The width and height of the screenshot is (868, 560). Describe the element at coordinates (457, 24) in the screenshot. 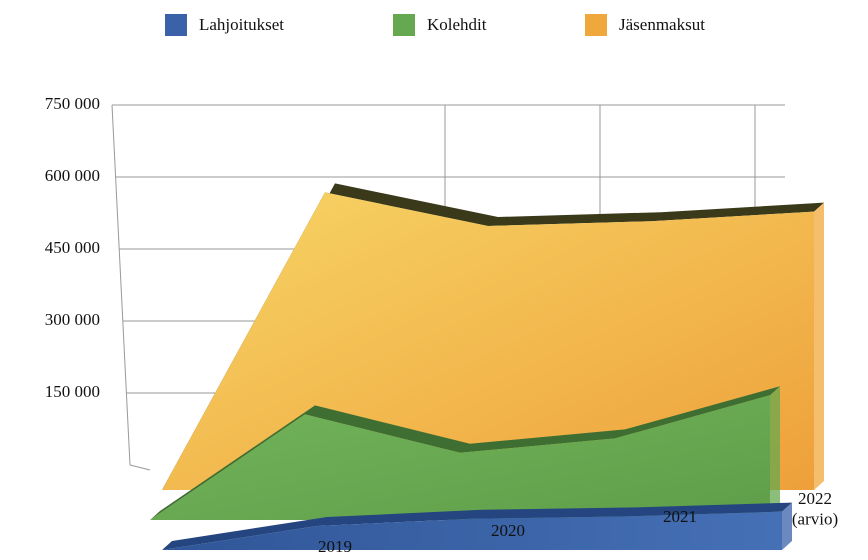

I see `legend-label: Kolehdit` at that location.